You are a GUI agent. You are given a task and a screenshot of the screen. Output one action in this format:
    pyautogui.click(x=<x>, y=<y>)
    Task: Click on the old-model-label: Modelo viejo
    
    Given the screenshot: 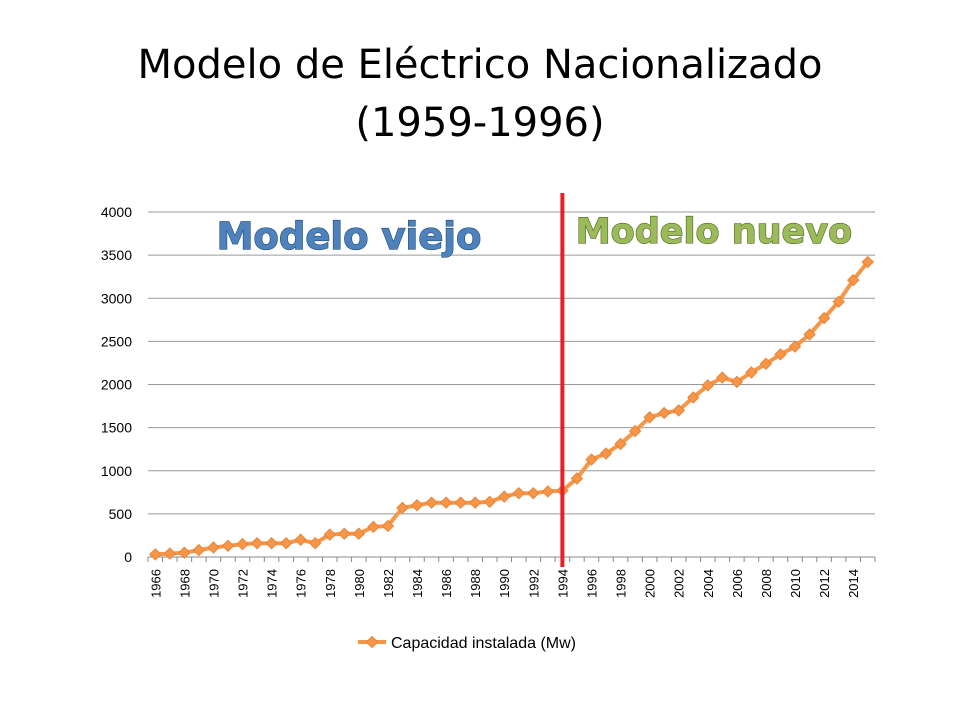 What is the action you would take?
    pyautogui.click(x=349, y=236)
    